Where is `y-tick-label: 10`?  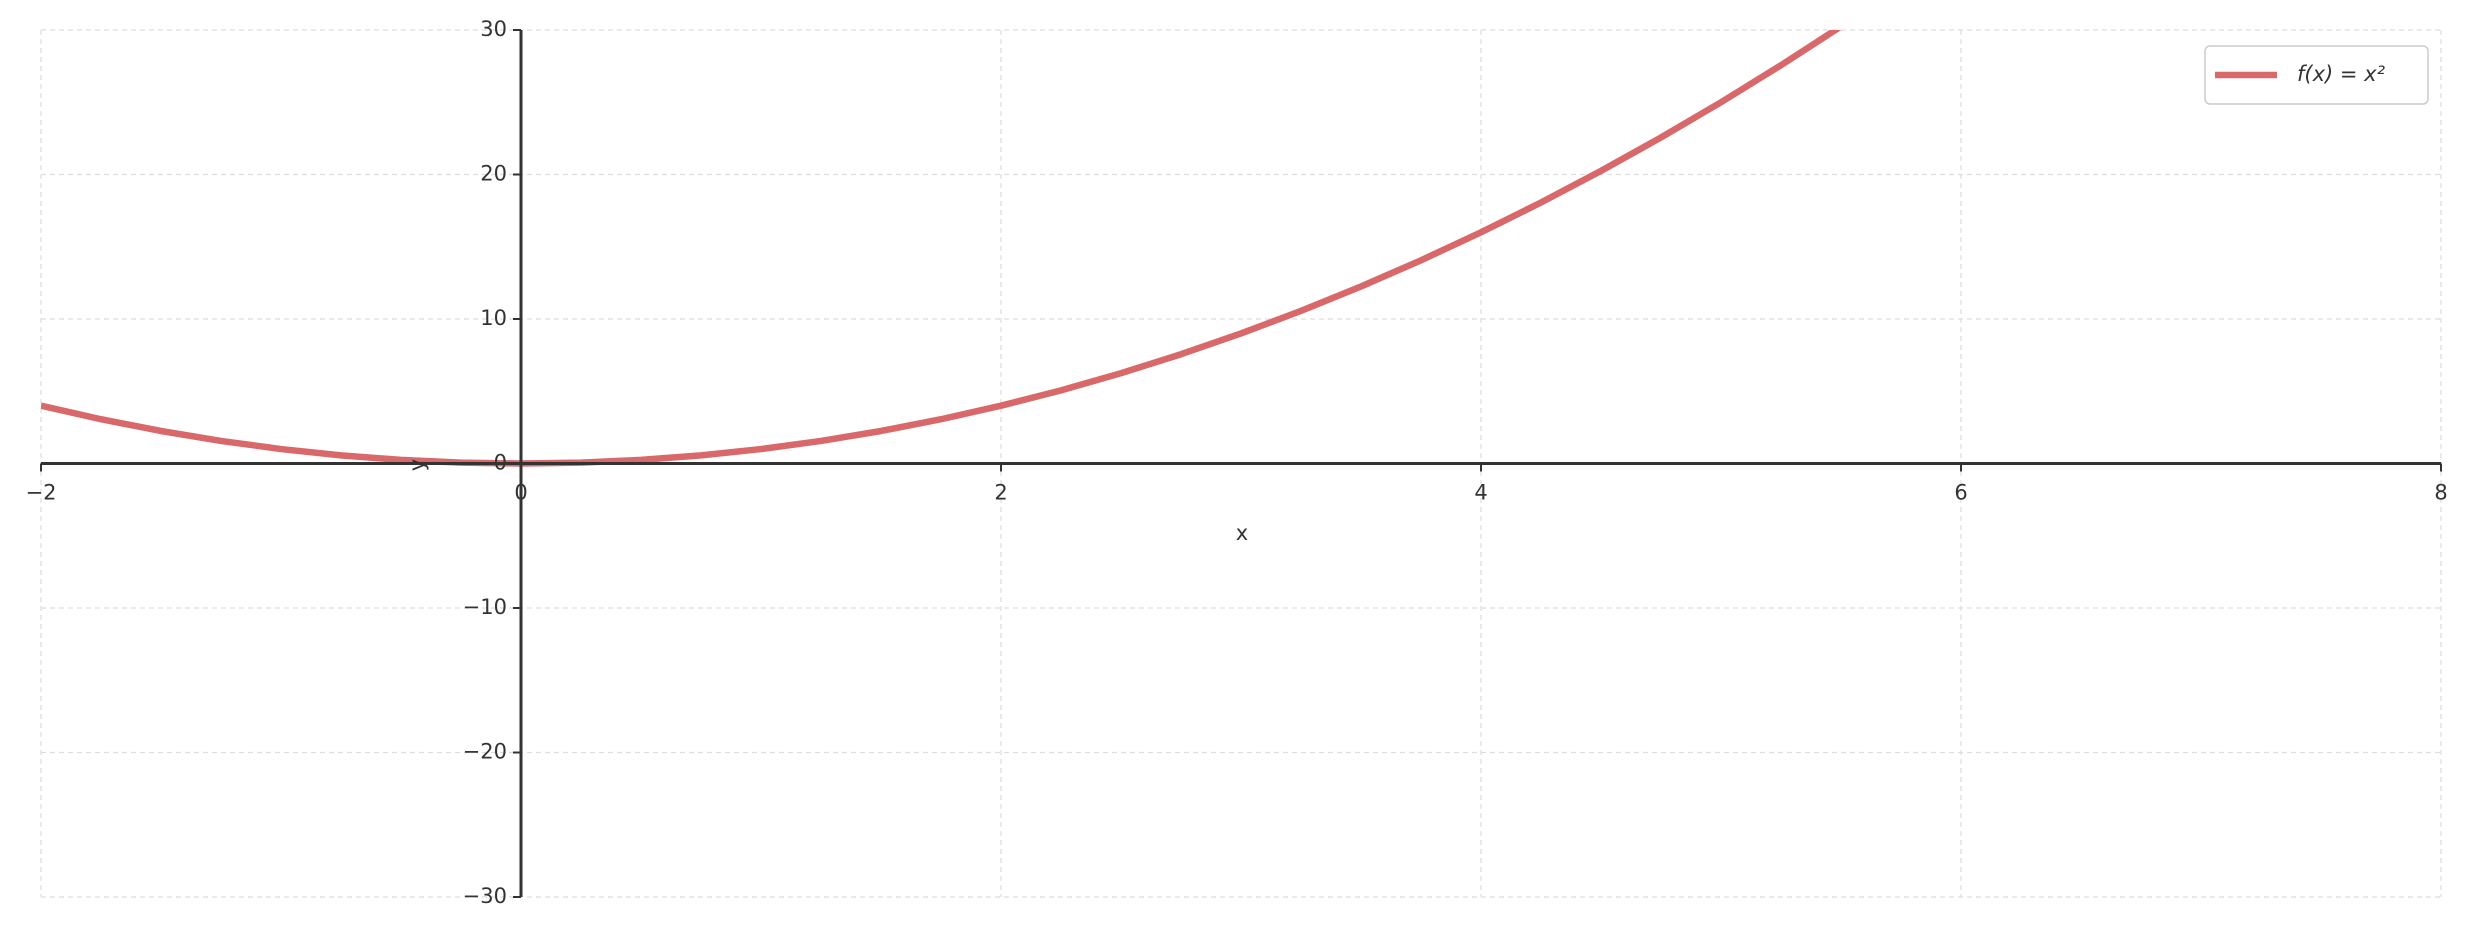
y-tick-label: 10 is located at coordinates (493, 318).